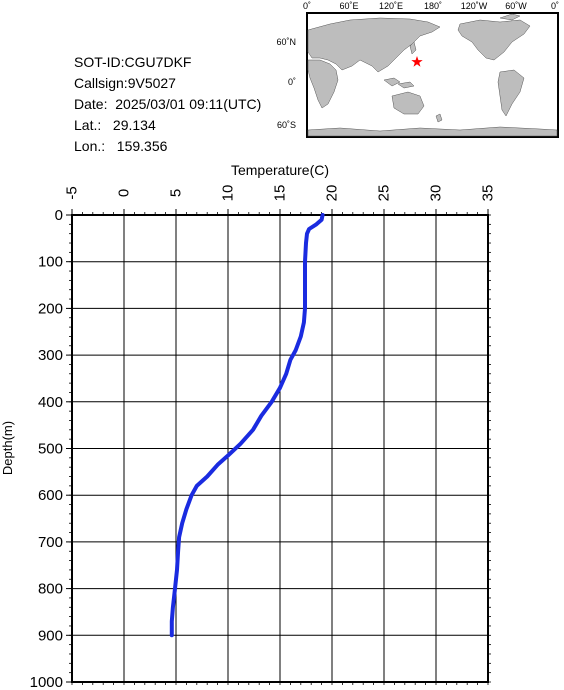 This screenshot has height=690, width=564. I want to click on latitude-text: Lat.: 29.134, so click(115, 125).